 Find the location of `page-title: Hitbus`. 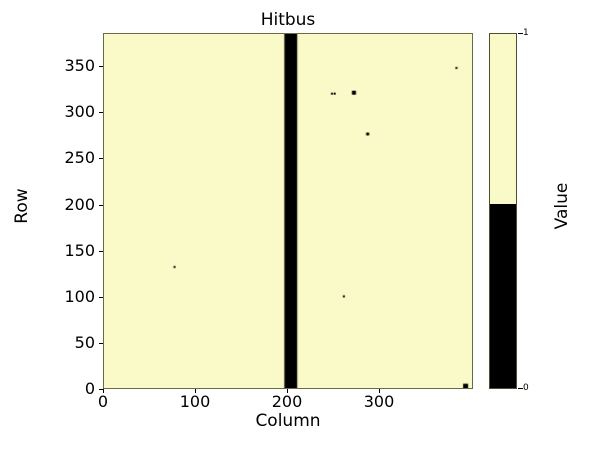

page-title: Hitbus is located at coordinates (288, 20).